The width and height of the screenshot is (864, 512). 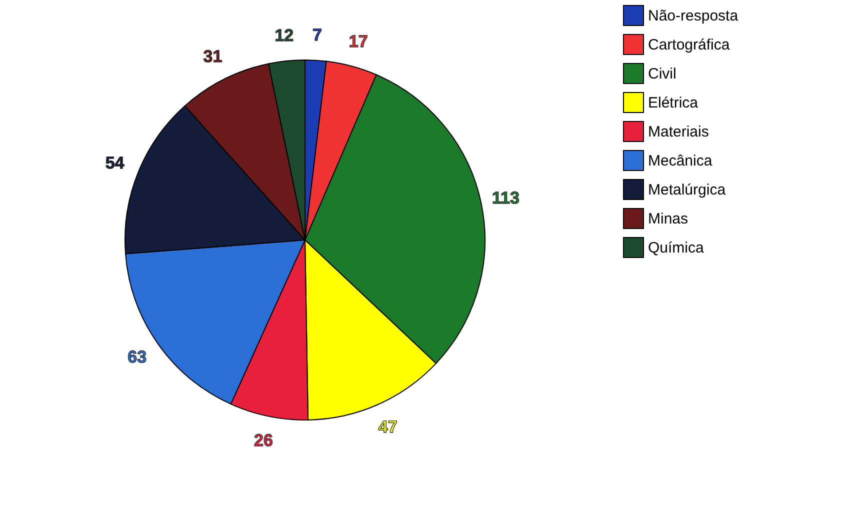 What do you see at coordinates (673, 103) in the screenshot?
I see `legend-label: Elétrica` at bounding box center [673, 103].